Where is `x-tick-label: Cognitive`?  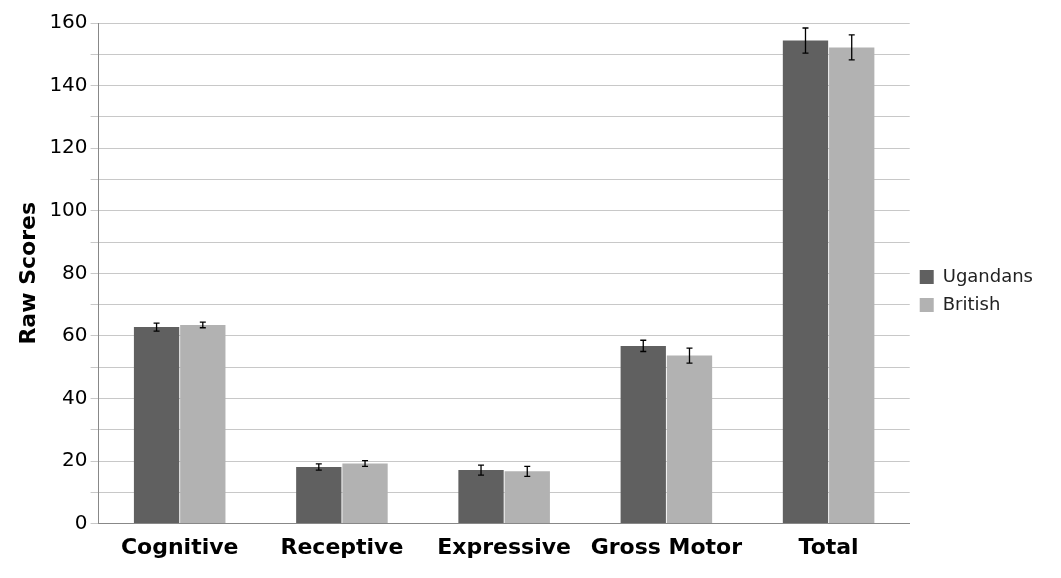 x-tick-label: Cognitive is located at coordinates (179, 546).